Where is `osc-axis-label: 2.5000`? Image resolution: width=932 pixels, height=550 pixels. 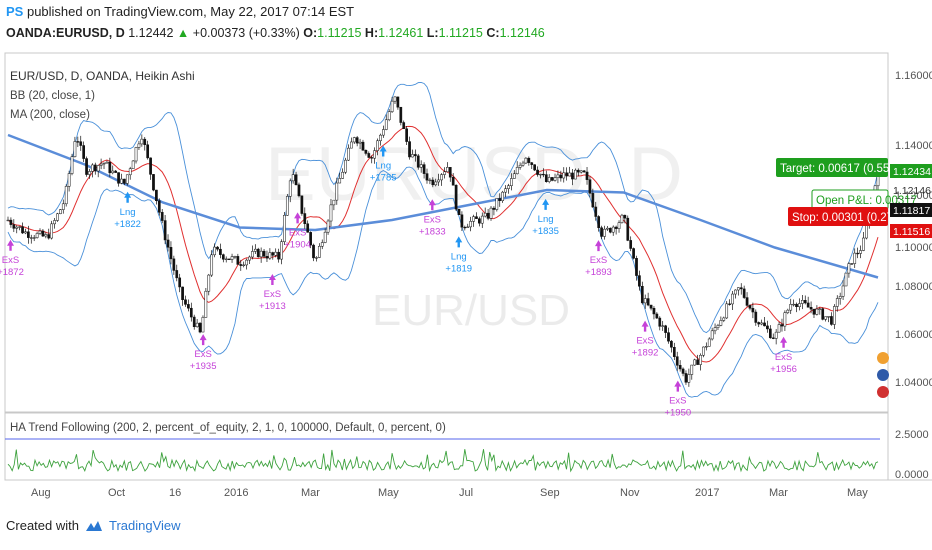 osc-axis-label: 2.5000 is located at coordinates (912, 435).